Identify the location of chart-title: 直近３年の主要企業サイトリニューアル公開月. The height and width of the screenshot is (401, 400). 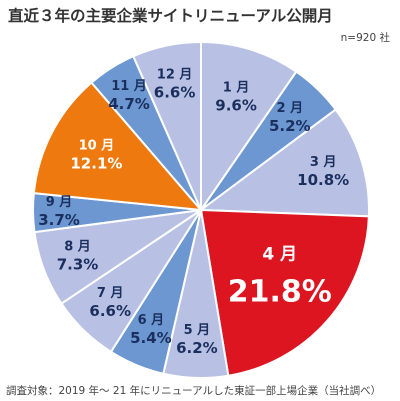
(170, 16).